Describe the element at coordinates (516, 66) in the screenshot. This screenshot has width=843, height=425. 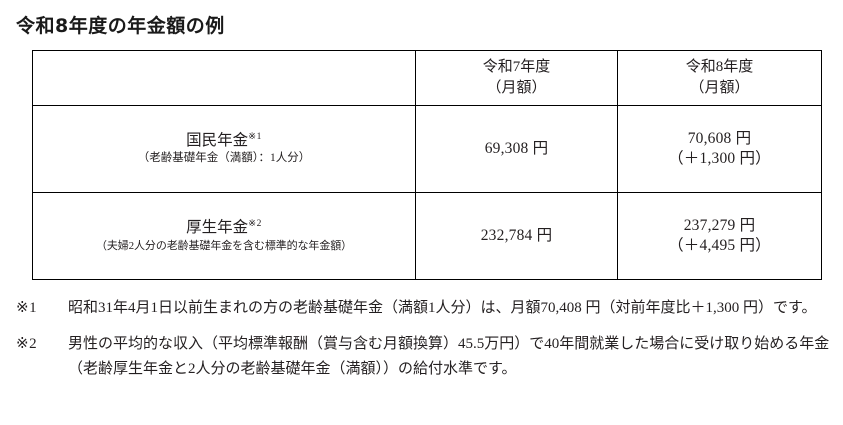
I see `header-fy7-year: 令和7年度` at that location.